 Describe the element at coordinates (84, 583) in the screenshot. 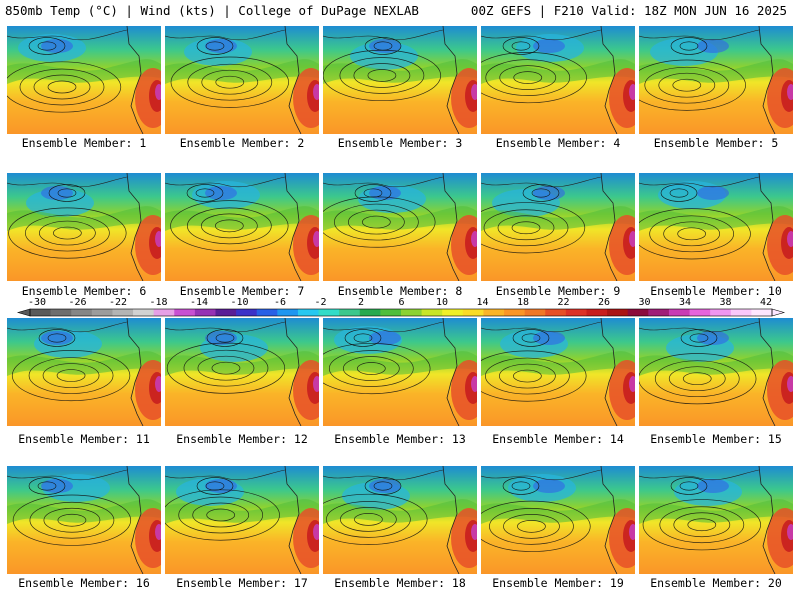

I see `member-label: Ensemble Member: 16` at that location.